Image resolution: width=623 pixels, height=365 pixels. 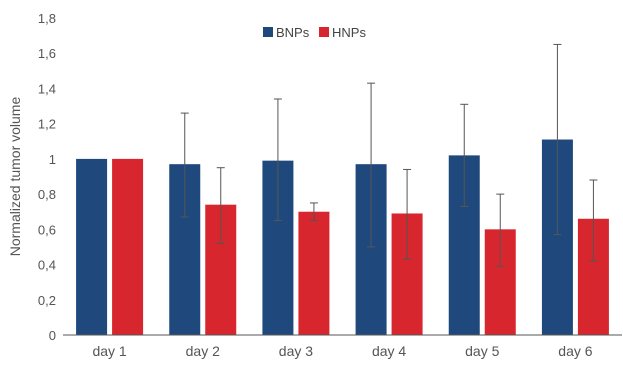 What do you see at coordinates (52, 159) in the screenshot?
I see `y-tick-label: 1` at bounding box center [52, 159].